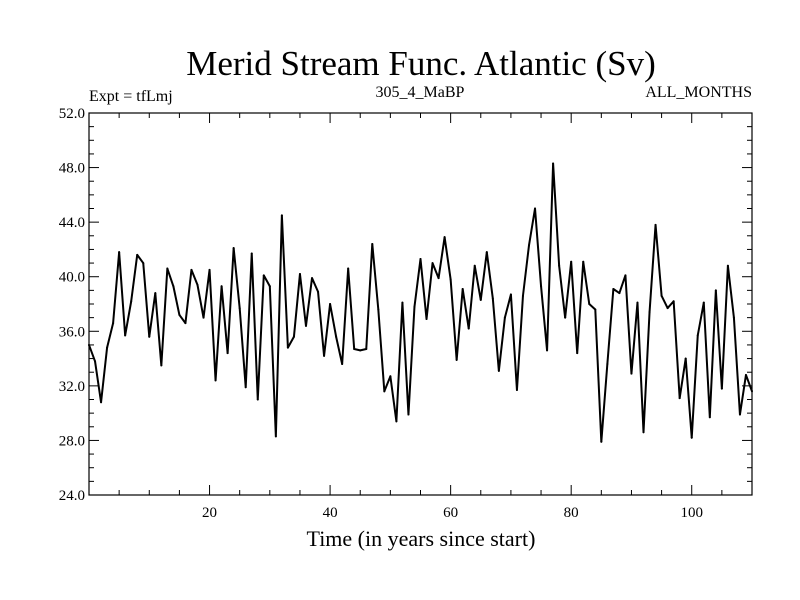 The width and height of the screenshot is (800, 600). I want to click on subtitle-period: 305_4_MaBP, so click(420, 92).